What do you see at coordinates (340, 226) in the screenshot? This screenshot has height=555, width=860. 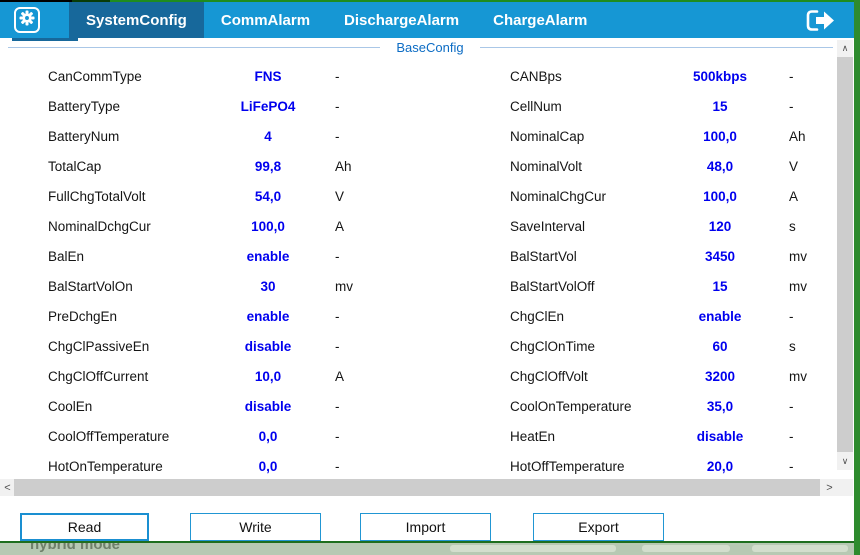 I see `param-unit: A` at bounding box center [340, 226].